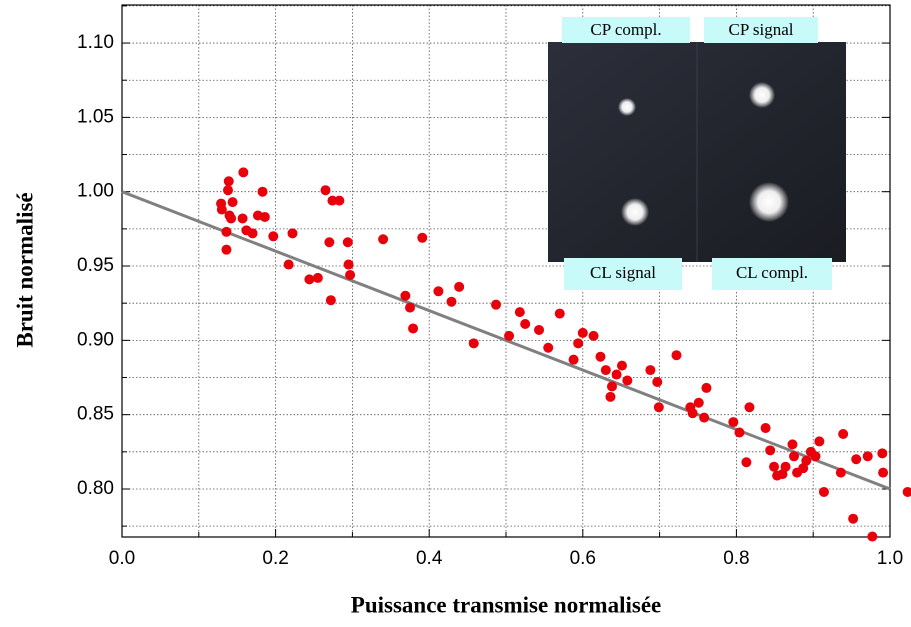 Image resolution: width=911 pixels, height=627 pixels. I want to click on y-tick-label: 0.85, so click(95, 414).